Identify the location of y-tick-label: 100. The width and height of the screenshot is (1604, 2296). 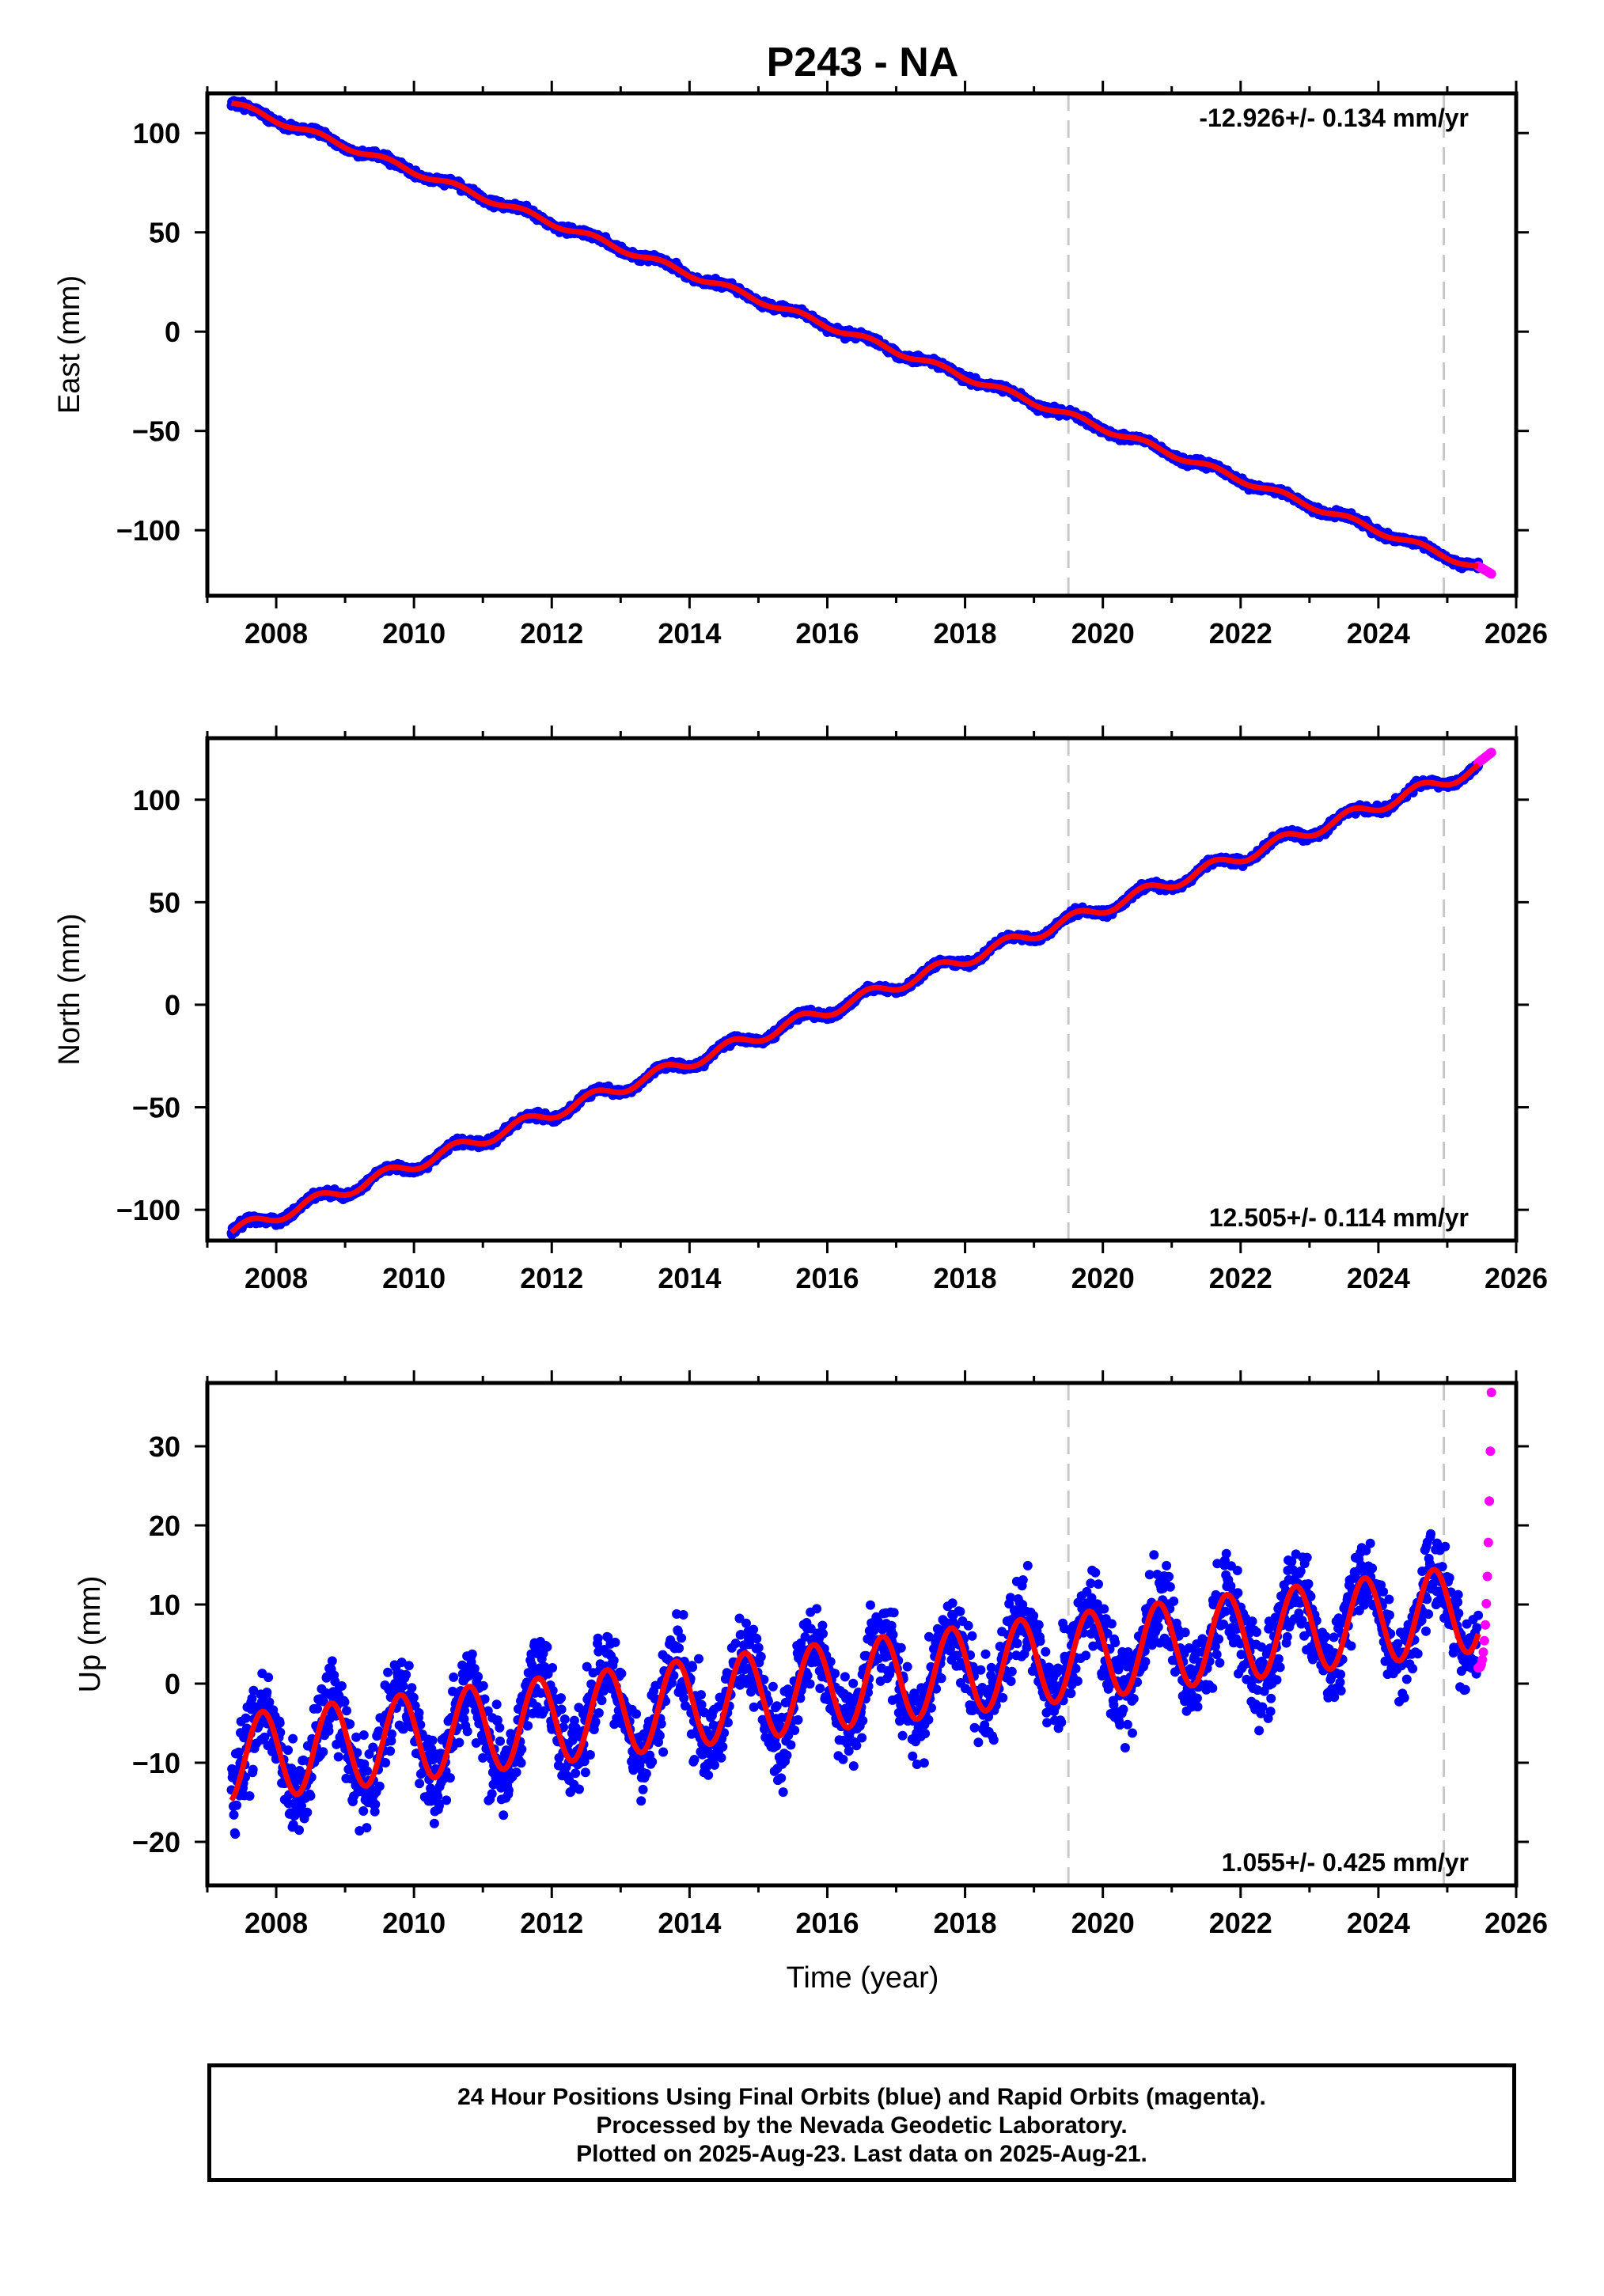
(156, 133).